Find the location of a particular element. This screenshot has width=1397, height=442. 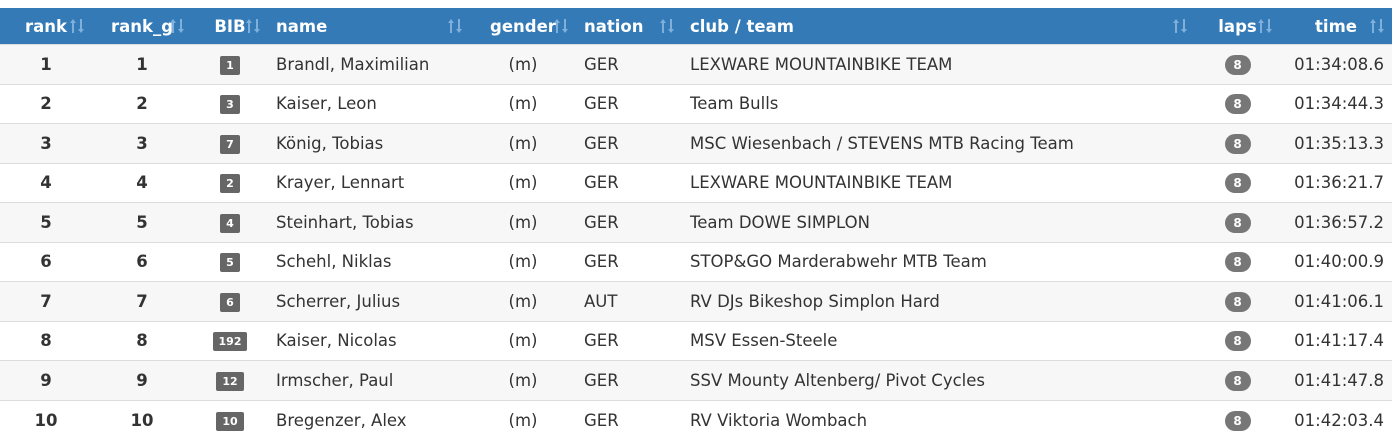

column-header: laps is located at coordinates (1237, 26).